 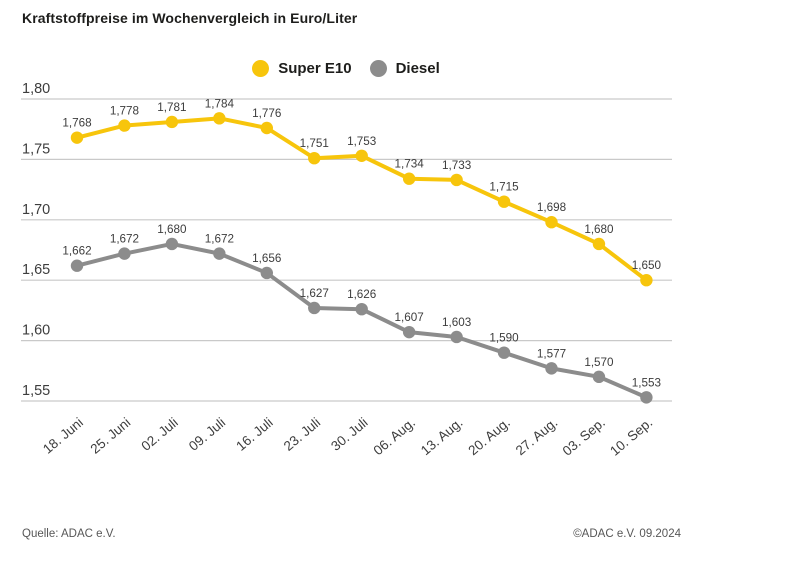 What do you see at coordinates (551, 207) in the screenshot?
I see `data-point-label: 1,698` at bounding box center [551, 207].